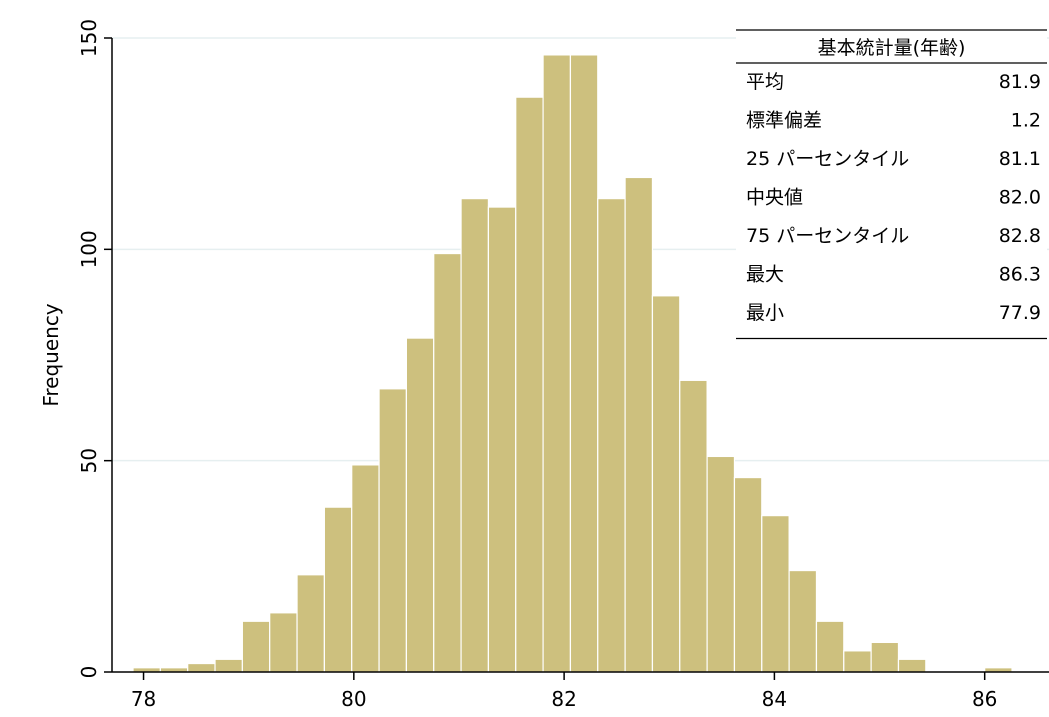 The width and height of the screenshot is (1049, 717). Describe the element at coordinates (89, 672) in the screenshot. I see `y-tick-label: 0` at that location.